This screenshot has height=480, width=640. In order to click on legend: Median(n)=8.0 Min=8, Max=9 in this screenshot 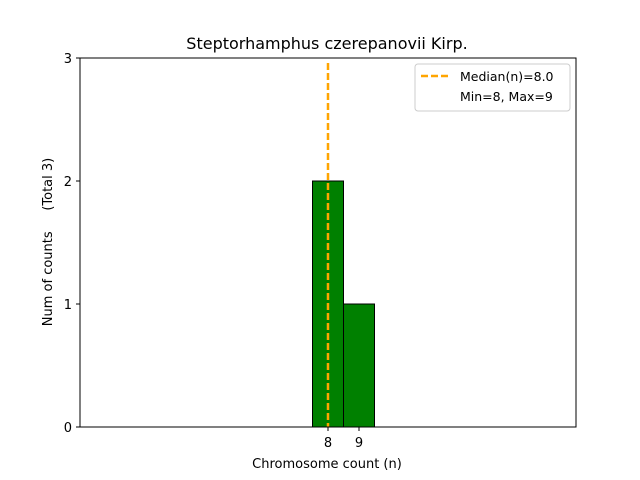, I will do `click(492, 87)`.